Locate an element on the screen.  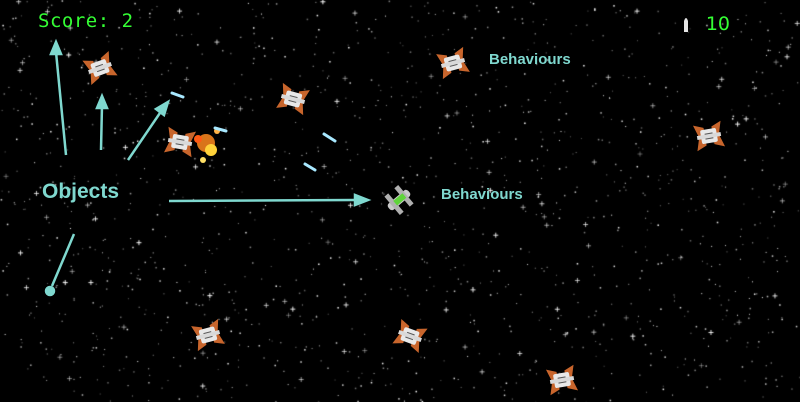
bullet-icon is located at coordinates (686, 25).